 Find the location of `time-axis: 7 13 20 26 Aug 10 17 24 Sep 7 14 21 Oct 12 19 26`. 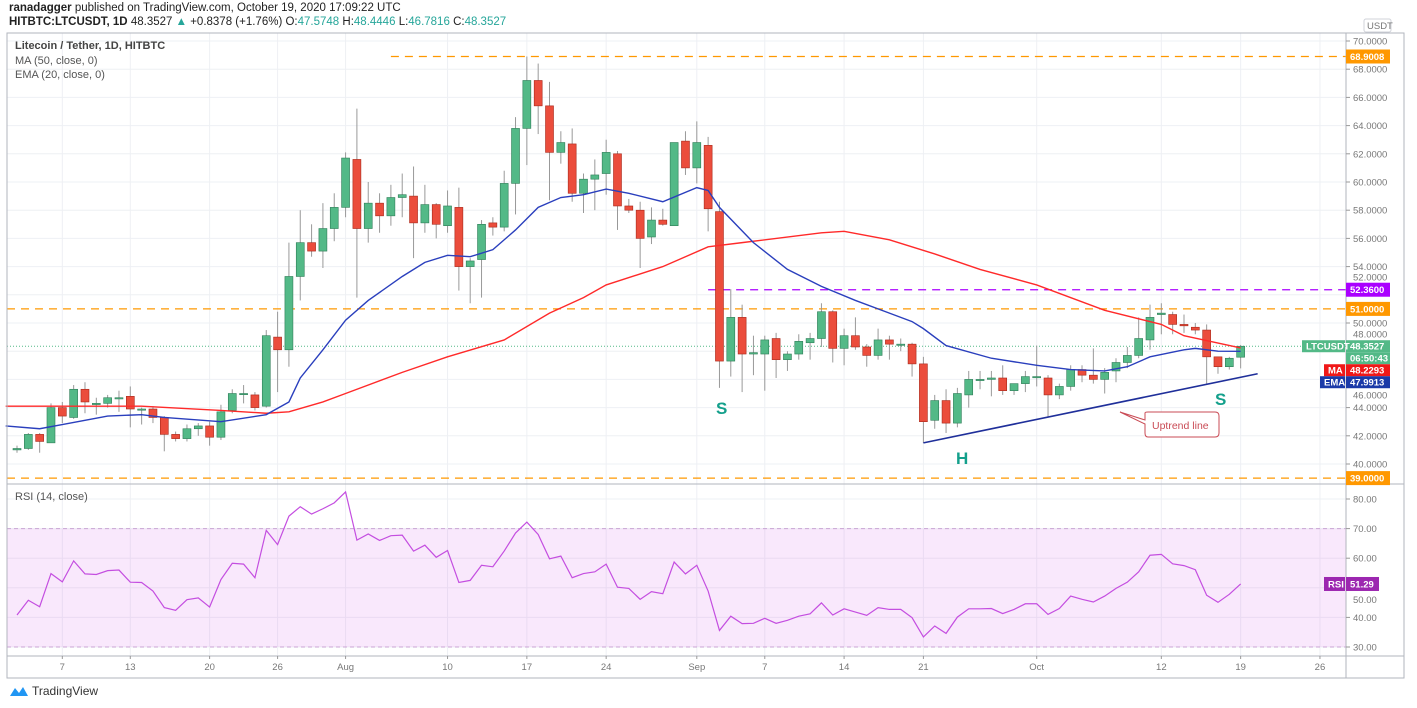

time-axis: 7 13 20 26 Aug 10 17 24 Sep 7 14 21 Oct 12 19 26 is located at coordinates (693, 664).